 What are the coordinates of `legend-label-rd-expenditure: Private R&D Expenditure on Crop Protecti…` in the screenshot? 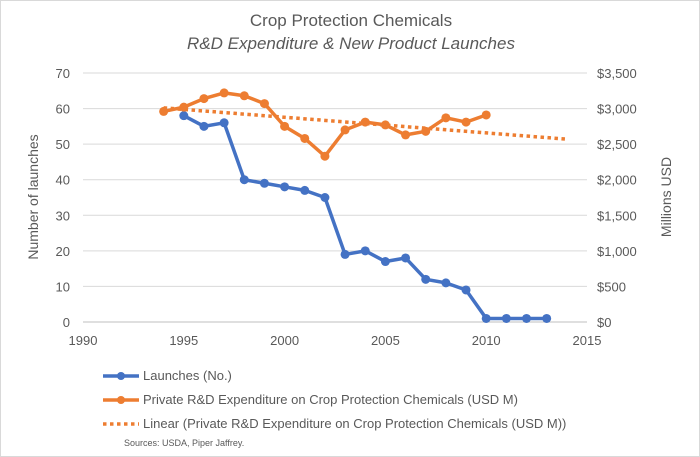 It's located at (330, 399).